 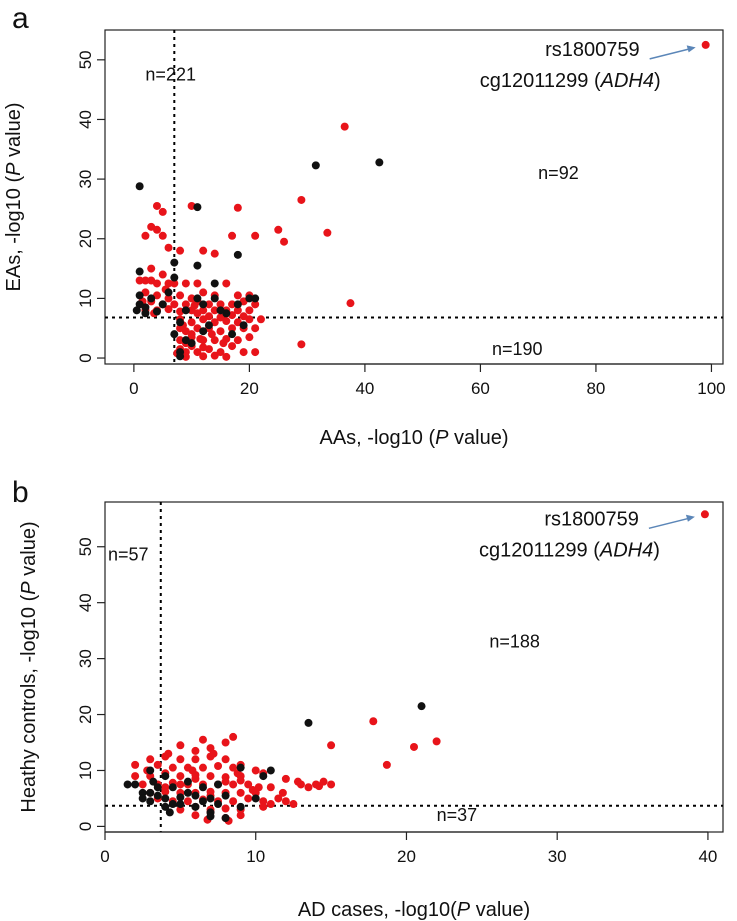 What do you see at coordinates (29, 703) in the screenshot?
I see `y-axis-label-prefix: Heathy controls, -log10 (` at bounding box center [29, 703].